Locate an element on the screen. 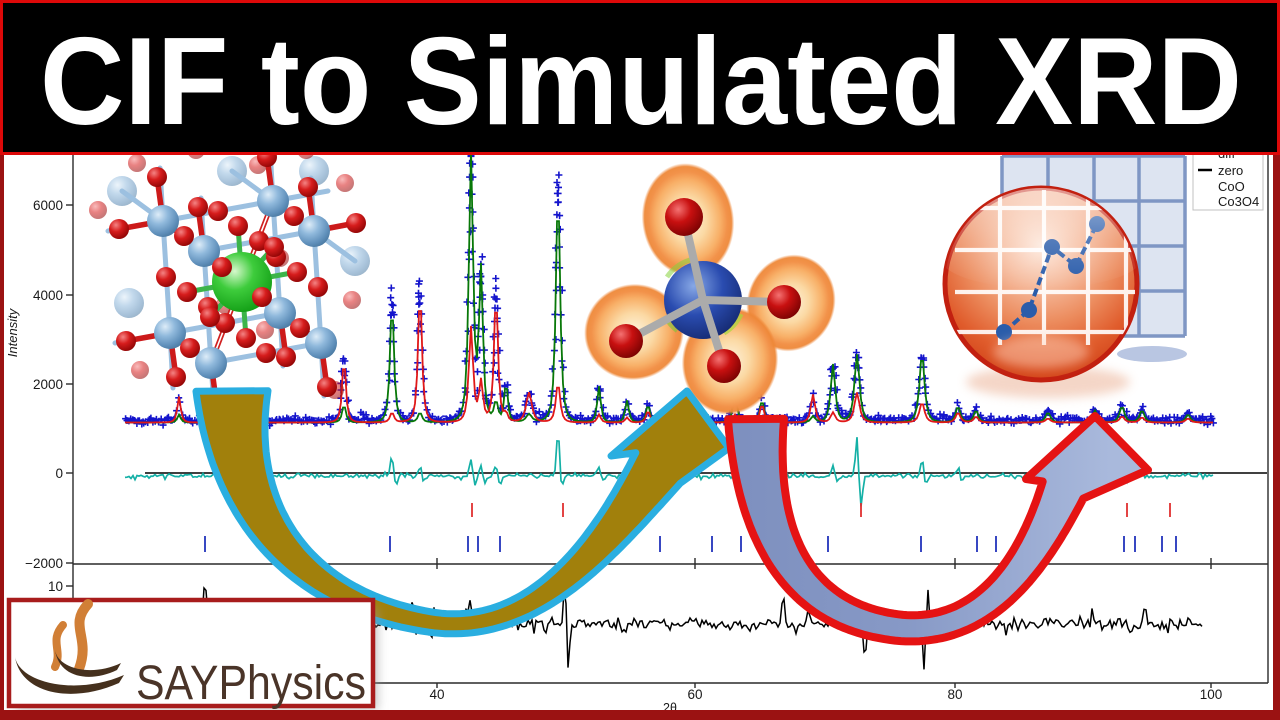  svg-text: CoO is located at coordinates (1231, 186).